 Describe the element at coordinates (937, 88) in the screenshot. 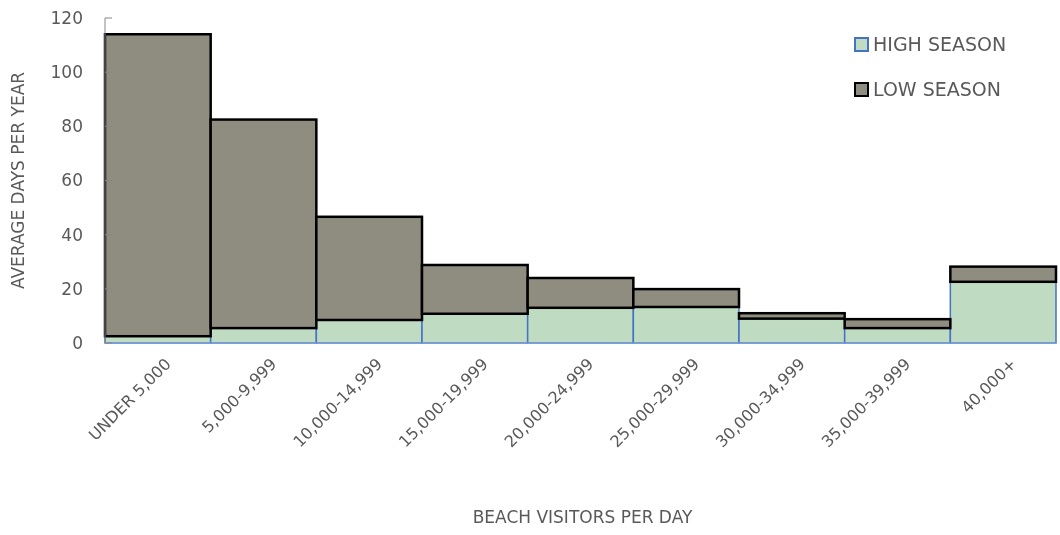

I see `legend-label: LOW SEASON` at that location.